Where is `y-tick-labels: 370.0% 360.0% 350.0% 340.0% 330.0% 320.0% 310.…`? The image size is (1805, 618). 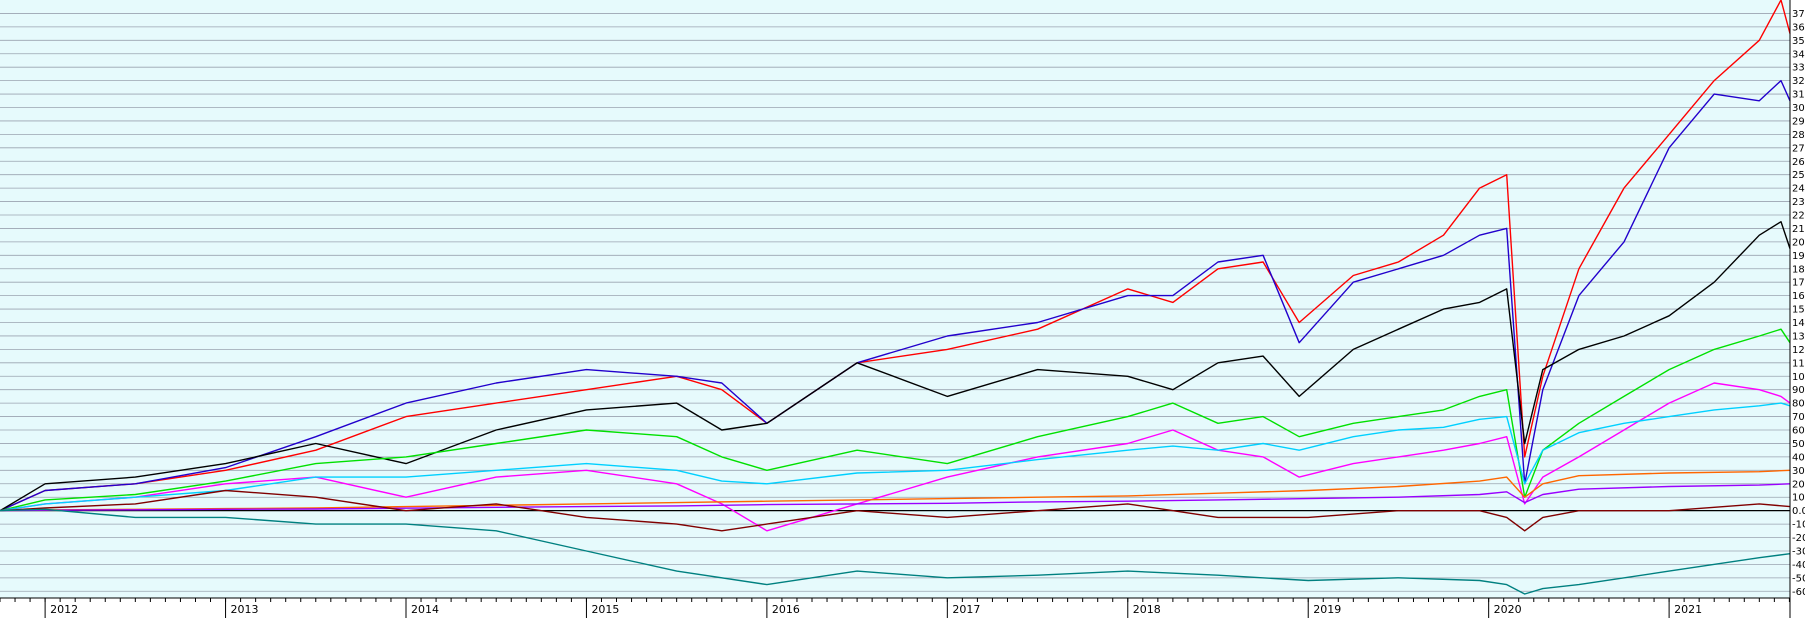
y-tick-labels: 370.0% 360.0% 350.0% 340.0% 330.0% 320.0% 310.… is located at coordinates (1798, 303).